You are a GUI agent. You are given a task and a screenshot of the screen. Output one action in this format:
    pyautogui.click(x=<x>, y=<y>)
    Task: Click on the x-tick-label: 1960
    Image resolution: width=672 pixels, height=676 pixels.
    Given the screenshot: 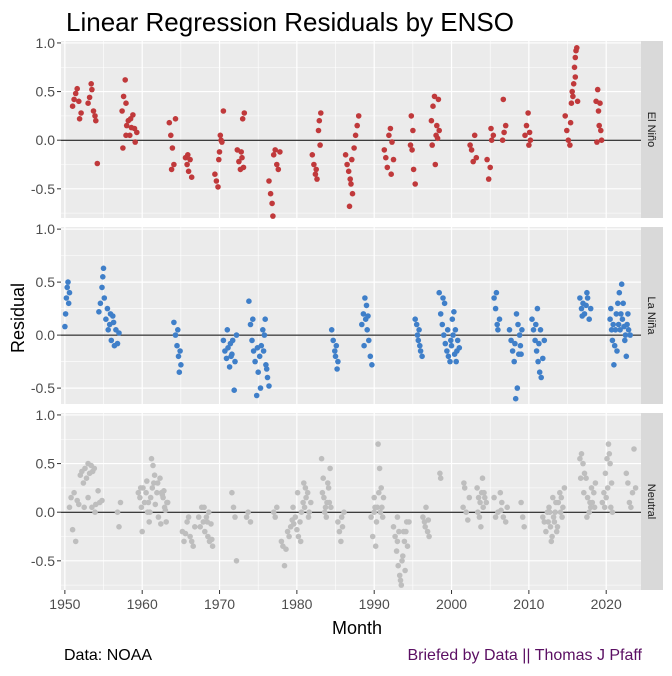 What is the action you would take?
    pyautogui.click(x=142, y=604)
    